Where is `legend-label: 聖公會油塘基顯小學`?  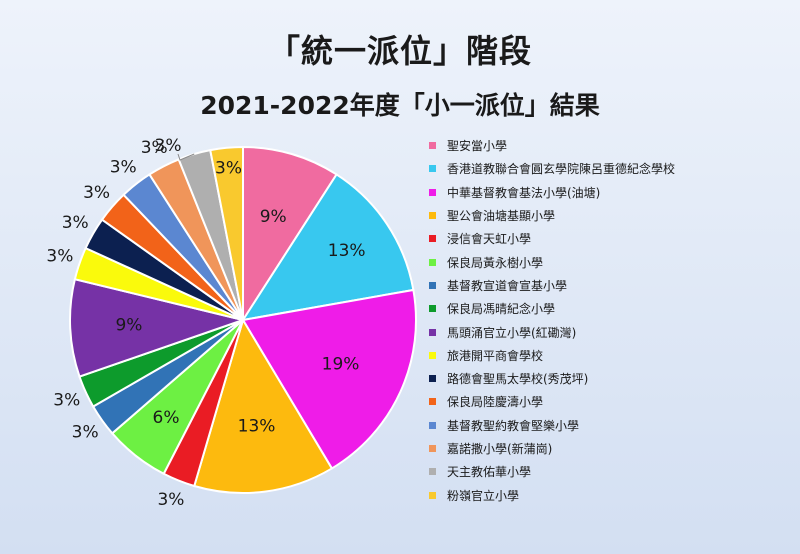
legend-label: 聖公會油塘基顯小學 is located at coordinates (501, 216).